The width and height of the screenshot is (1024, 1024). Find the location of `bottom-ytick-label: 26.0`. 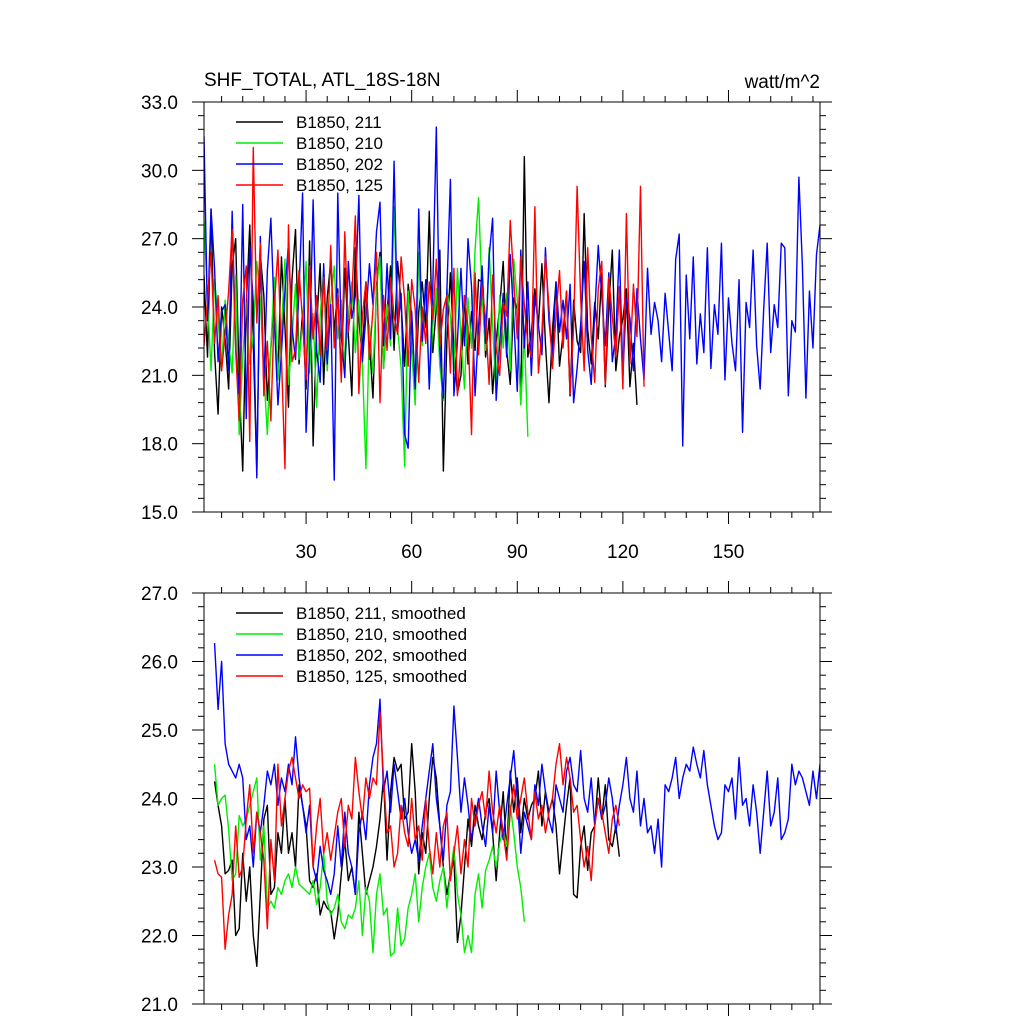

bottom-ytick-label: 26.0 is located at coordinates (159, 663).